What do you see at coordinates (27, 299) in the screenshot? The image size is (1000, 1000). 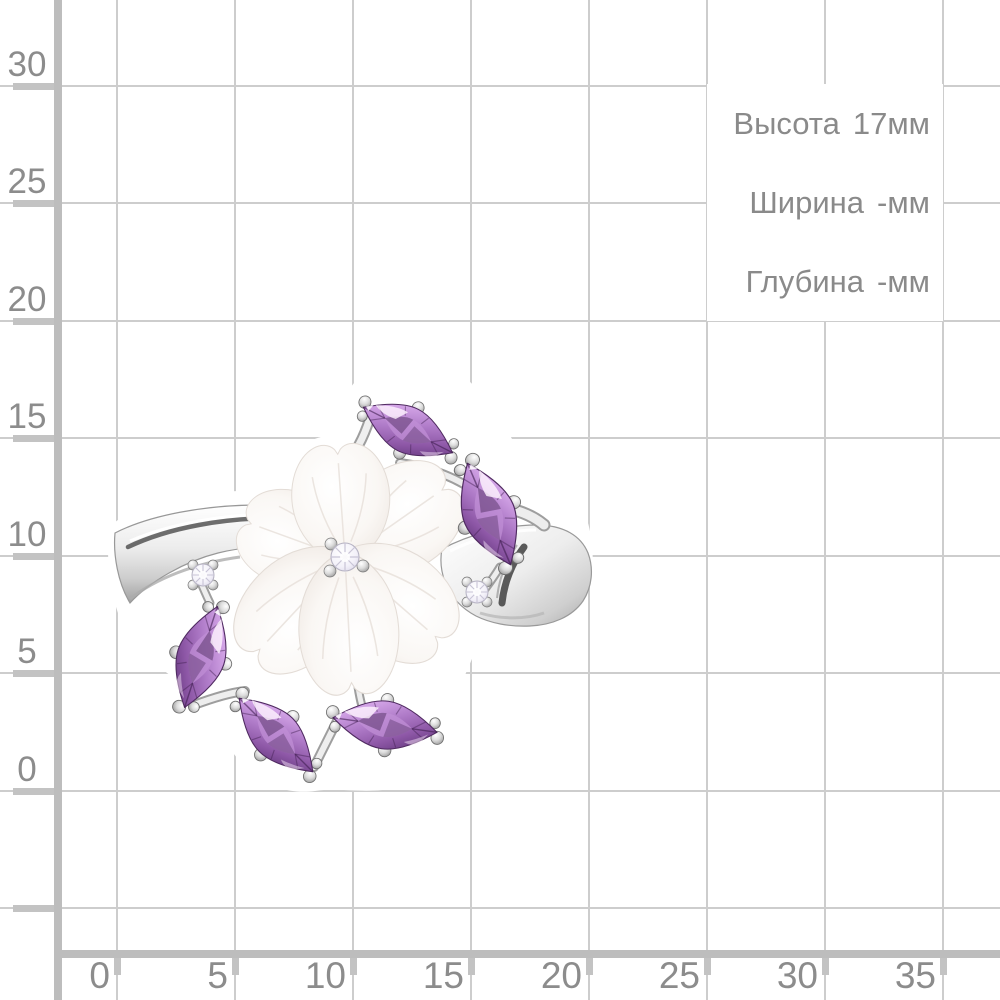 I see `y-axis-label: 20` at bounding box center [27, 299].